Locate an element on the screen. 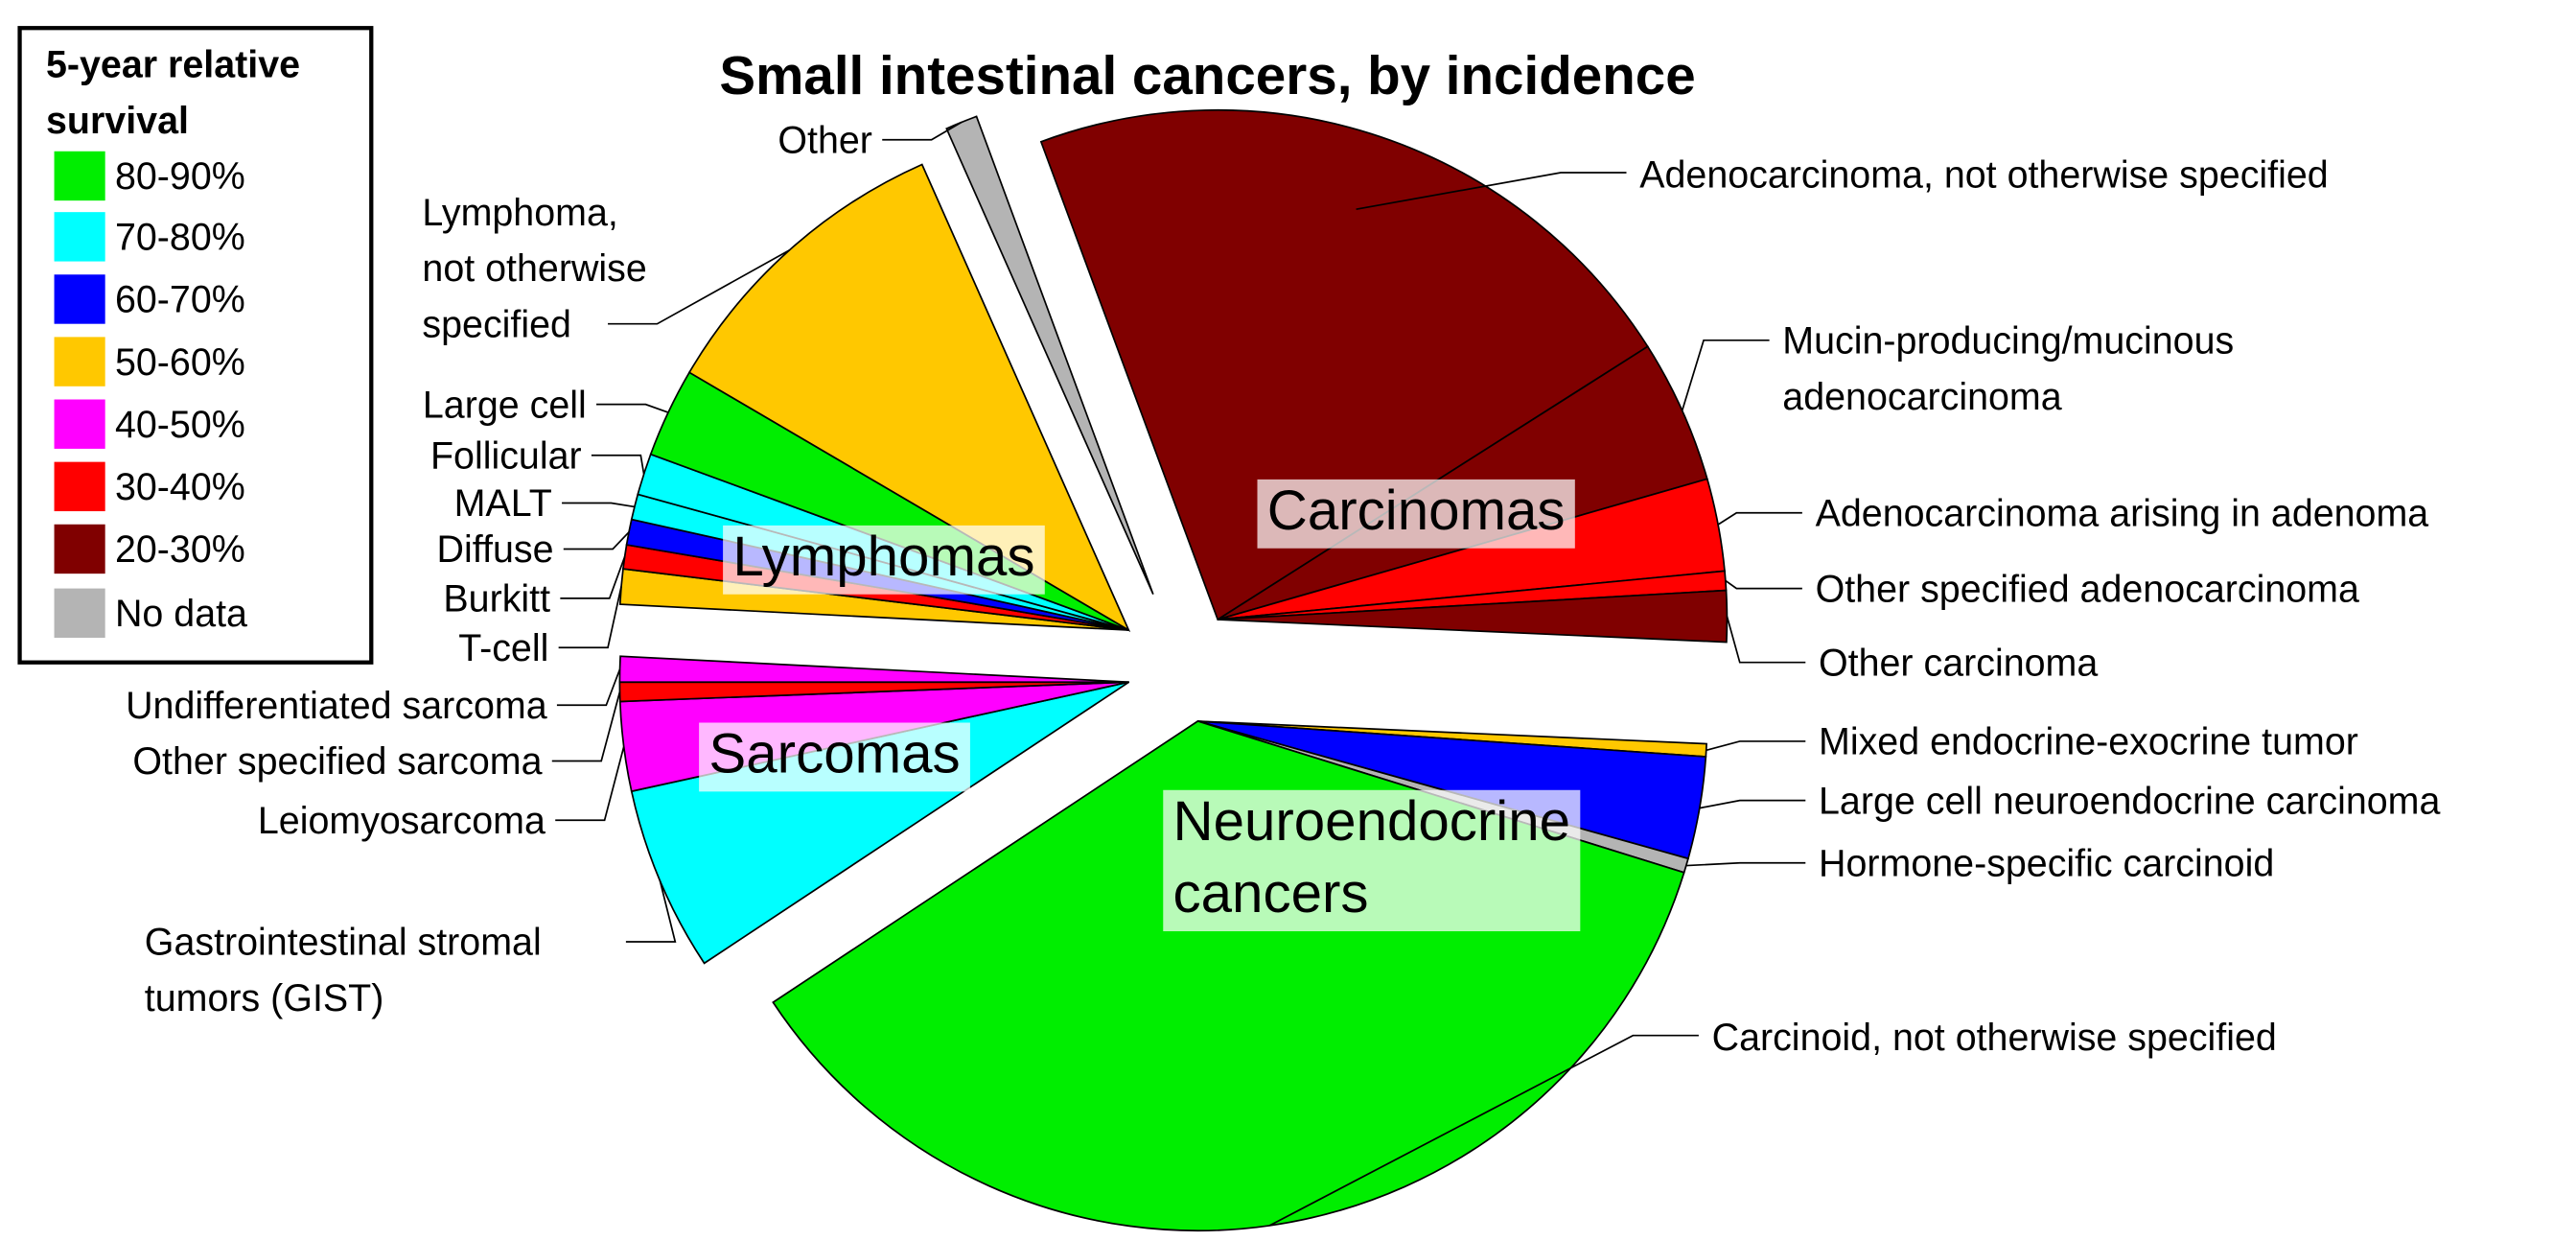 This screenshot has width=2576, height=1241. slice-label: MALT is located at coordinates (503, 504).